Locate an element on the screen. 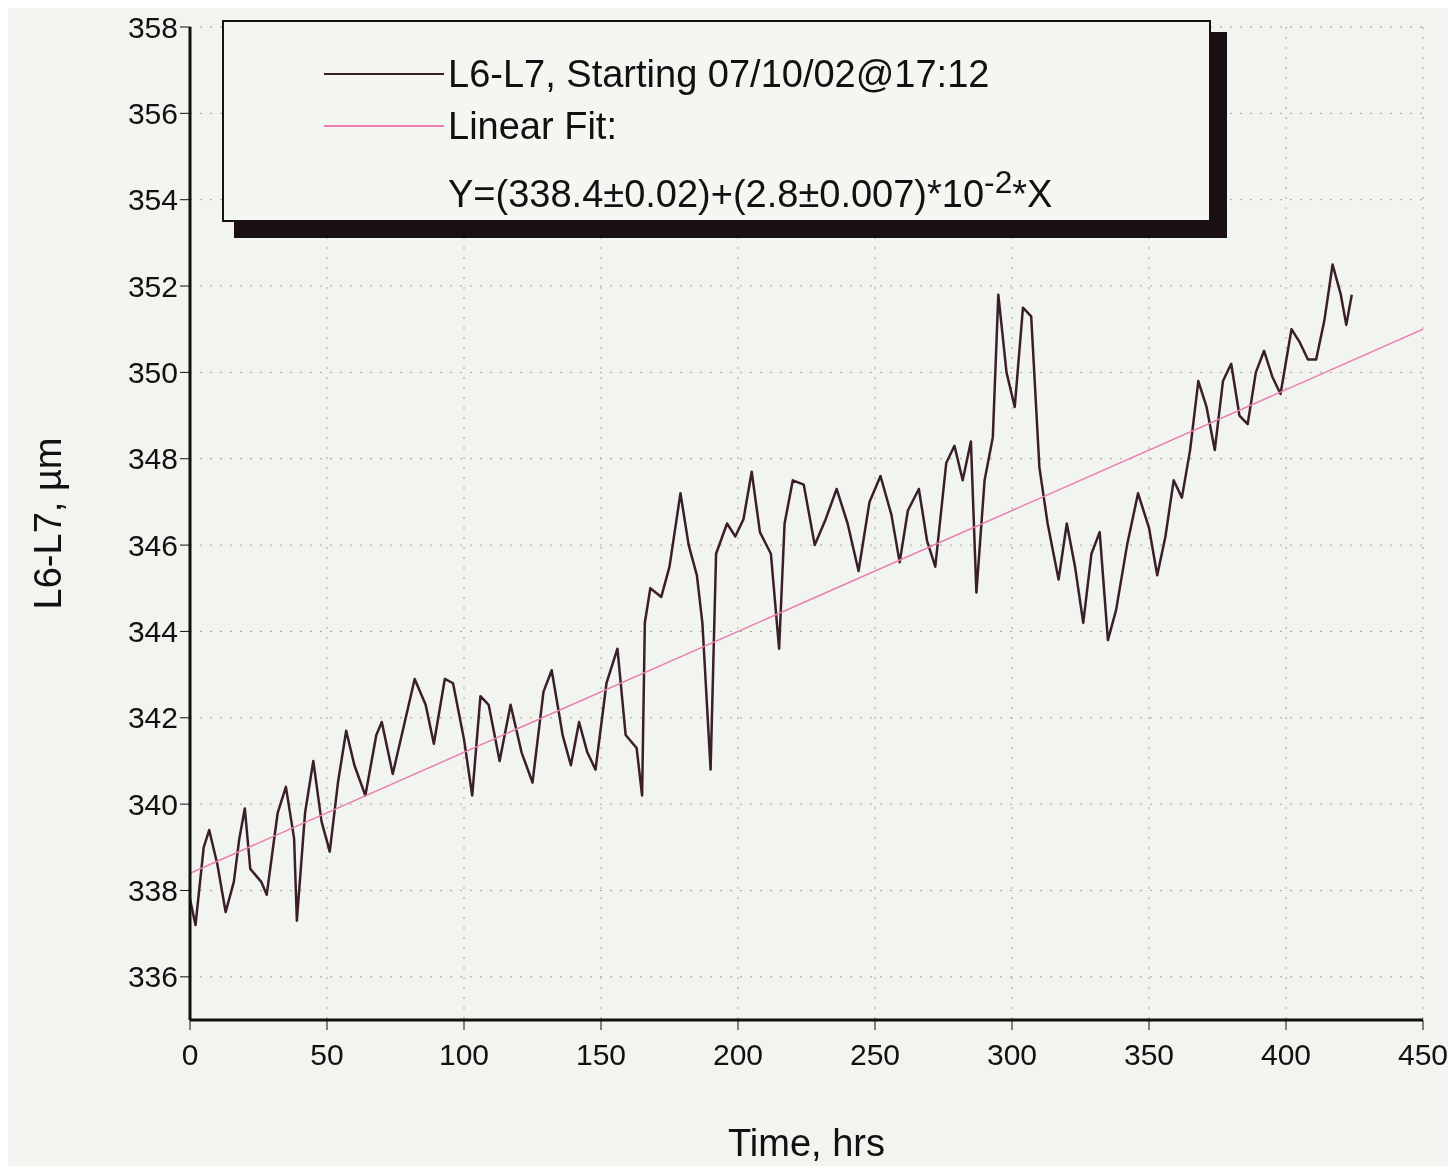 The image size is (1456, 1174). x-tick-label: 100 is located at coordinates (464, 1055).